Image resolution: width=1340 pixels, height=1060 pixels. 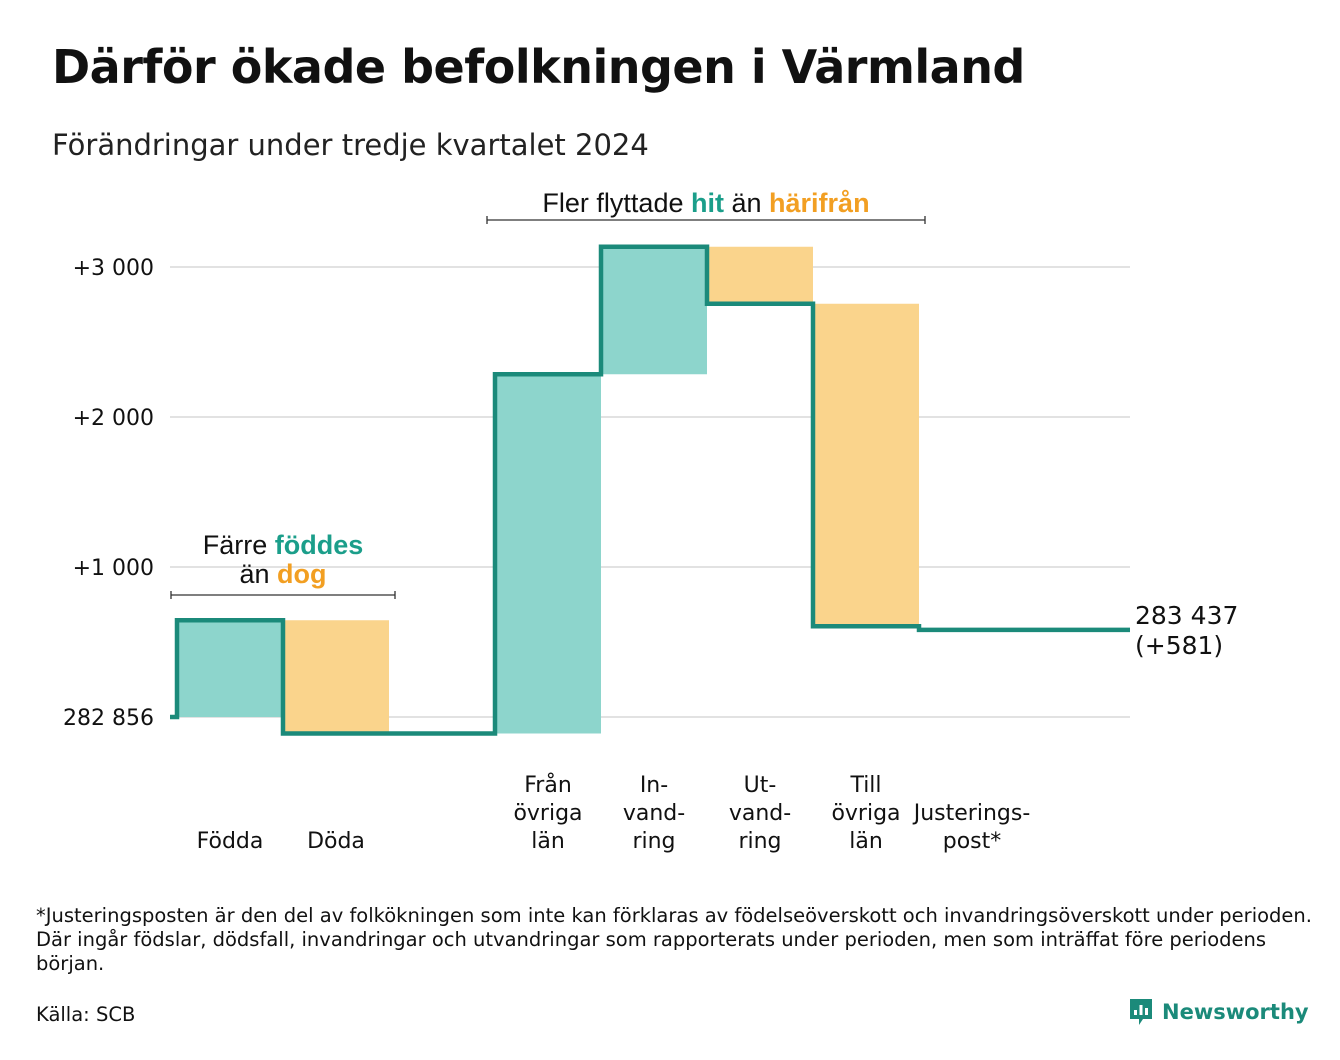 I want to click on source-note: Källa: SCB, so click(x=86, y=1014).